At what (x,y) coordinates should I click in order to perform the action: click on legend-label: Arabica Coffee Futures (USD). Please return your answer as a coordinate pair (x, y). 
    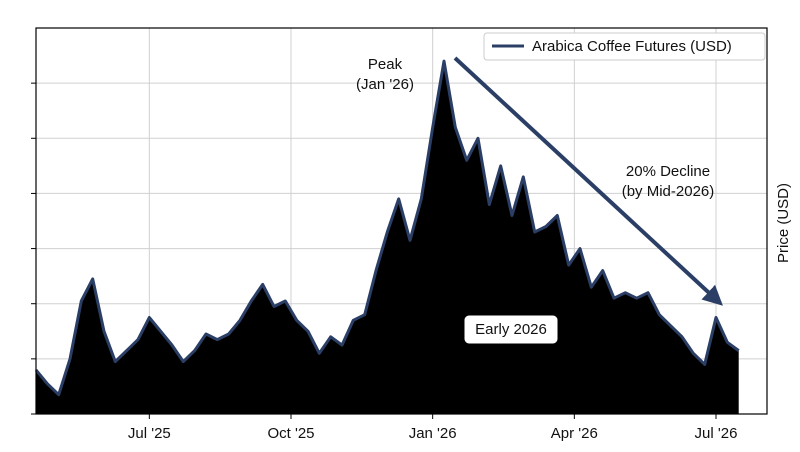
    Looking at the image, I should click on (632, 46).